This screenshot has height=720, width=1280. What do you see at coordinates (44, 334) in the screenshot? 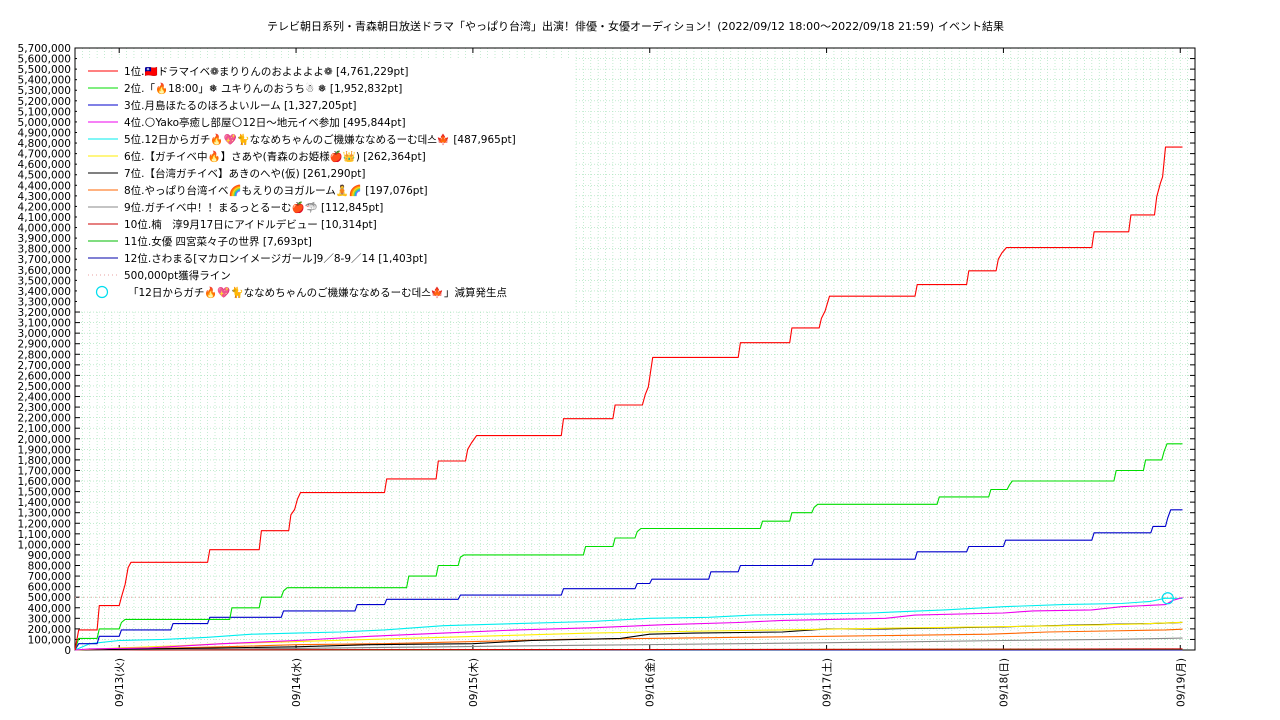
I see `y-tick-label: 3,000,000` at bounding box center [44, 334].